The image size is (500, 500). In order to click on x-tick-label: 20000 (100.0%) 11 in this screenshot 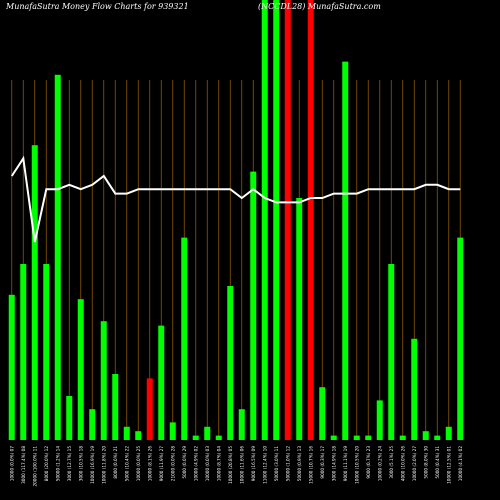, I will do `click(34, 466)`.